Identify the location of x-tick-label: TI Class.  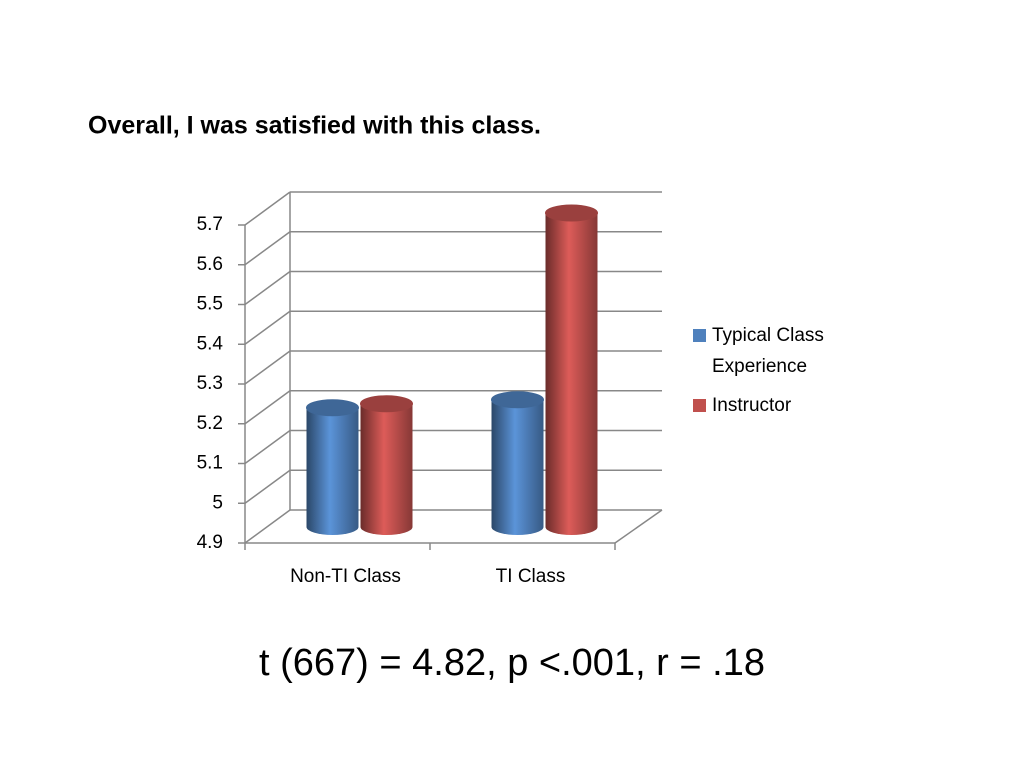
(531, 576).